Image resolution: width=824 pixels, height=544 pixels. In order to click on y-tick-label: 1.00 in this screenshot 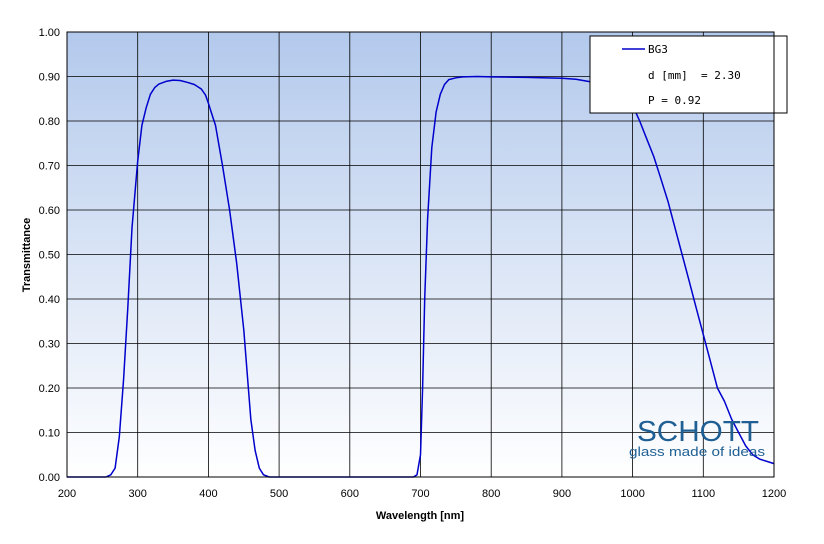, I will do `click(49, 33)`.